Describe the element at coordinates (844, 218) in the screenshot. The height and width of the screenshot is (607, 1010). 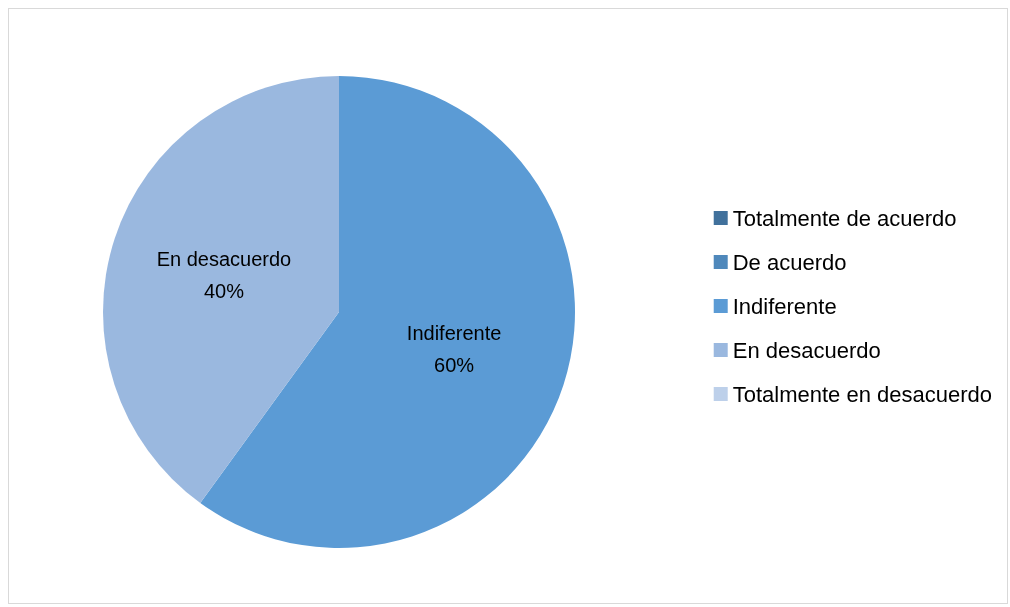
I see `legend-label: Totalmente de acuerdo` at that location.